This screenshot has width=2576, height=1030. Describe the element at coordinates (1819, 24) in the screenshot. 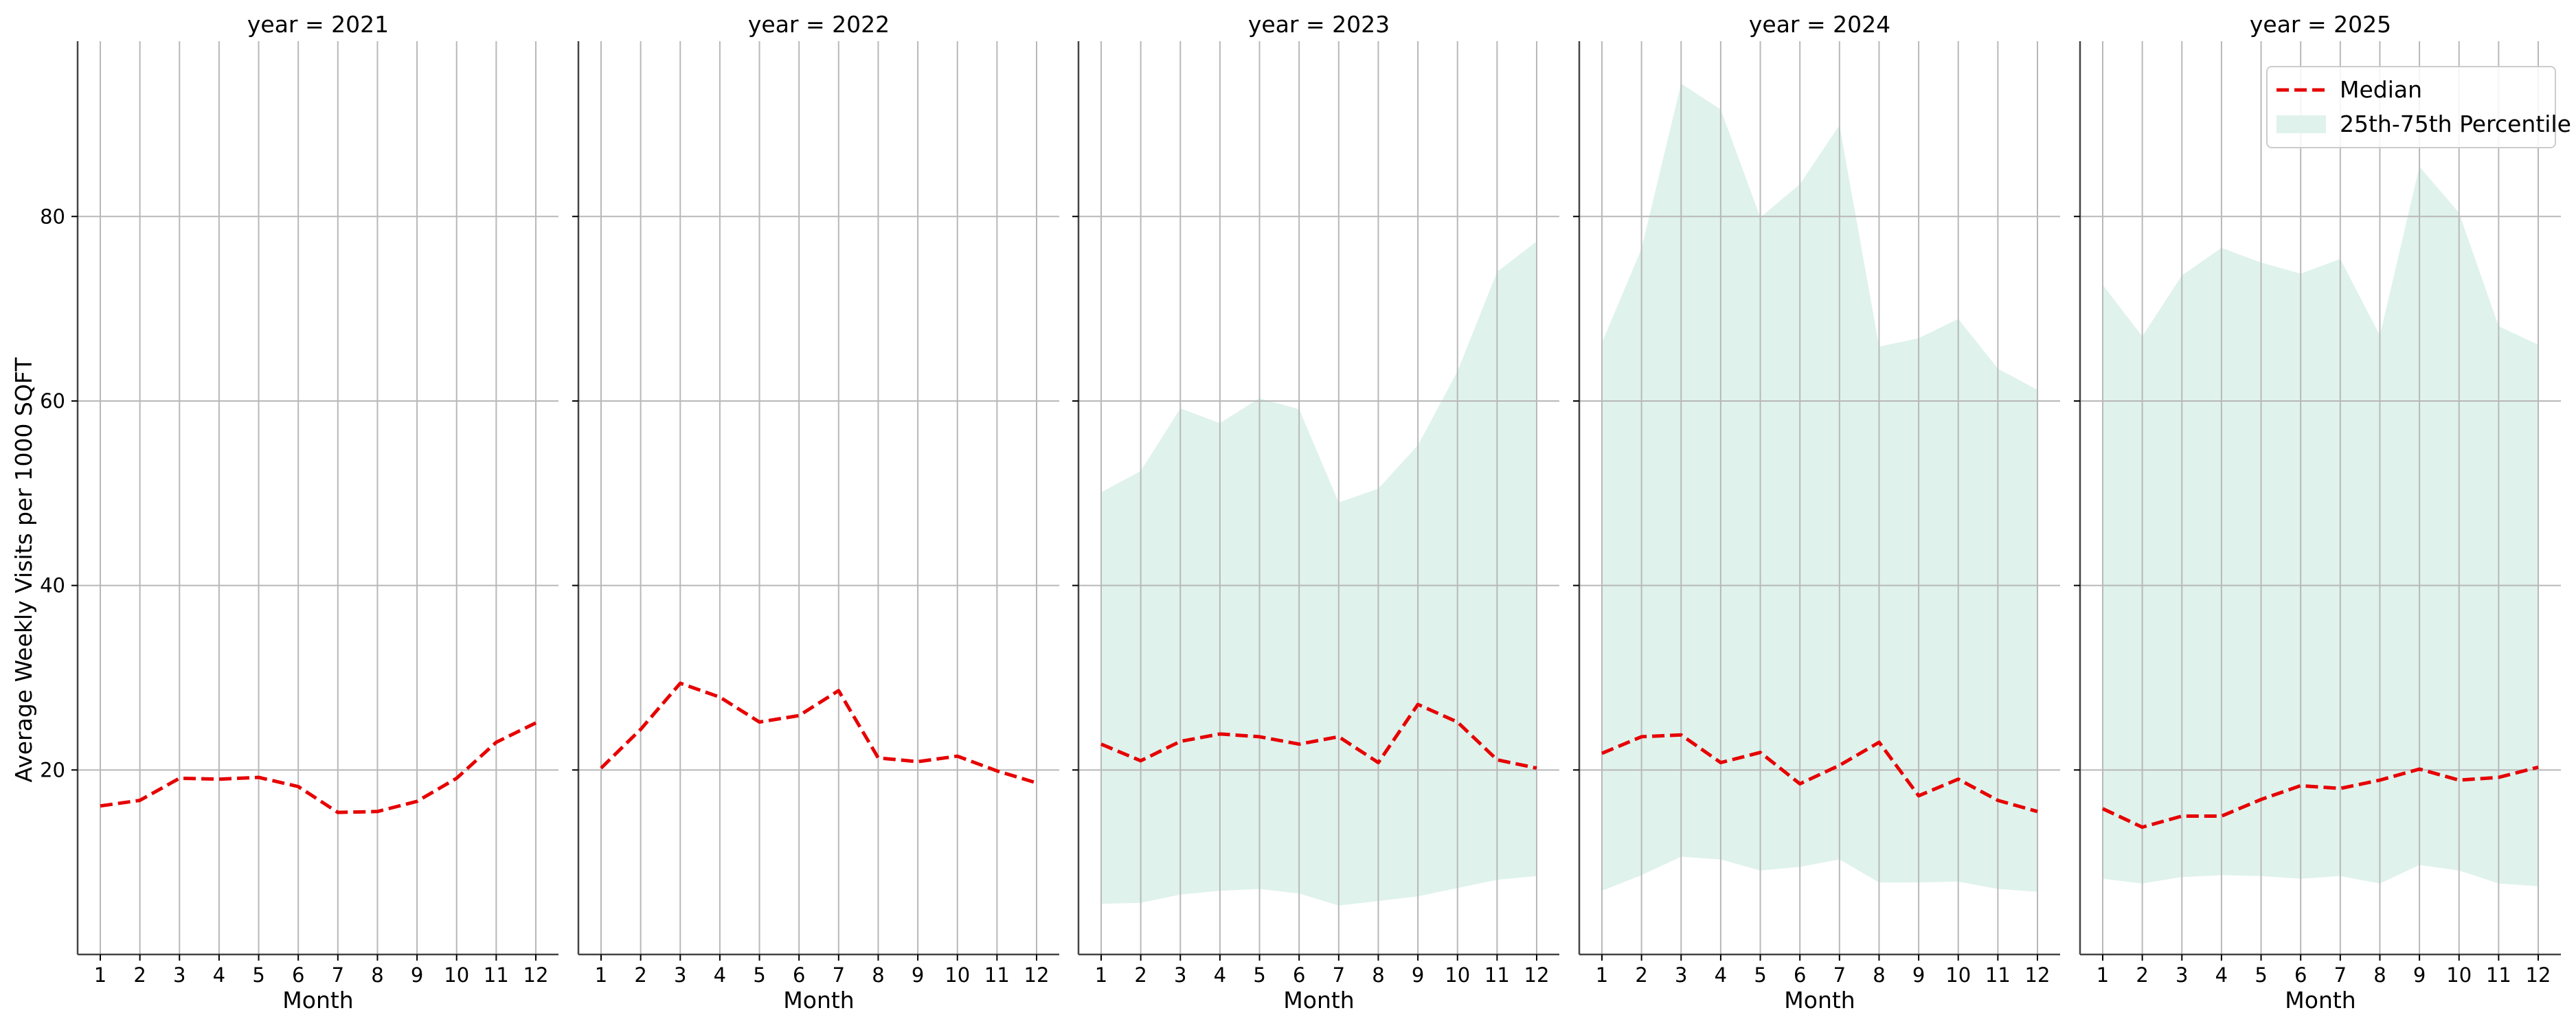

I see `panel-title: year = 2024` at that location.